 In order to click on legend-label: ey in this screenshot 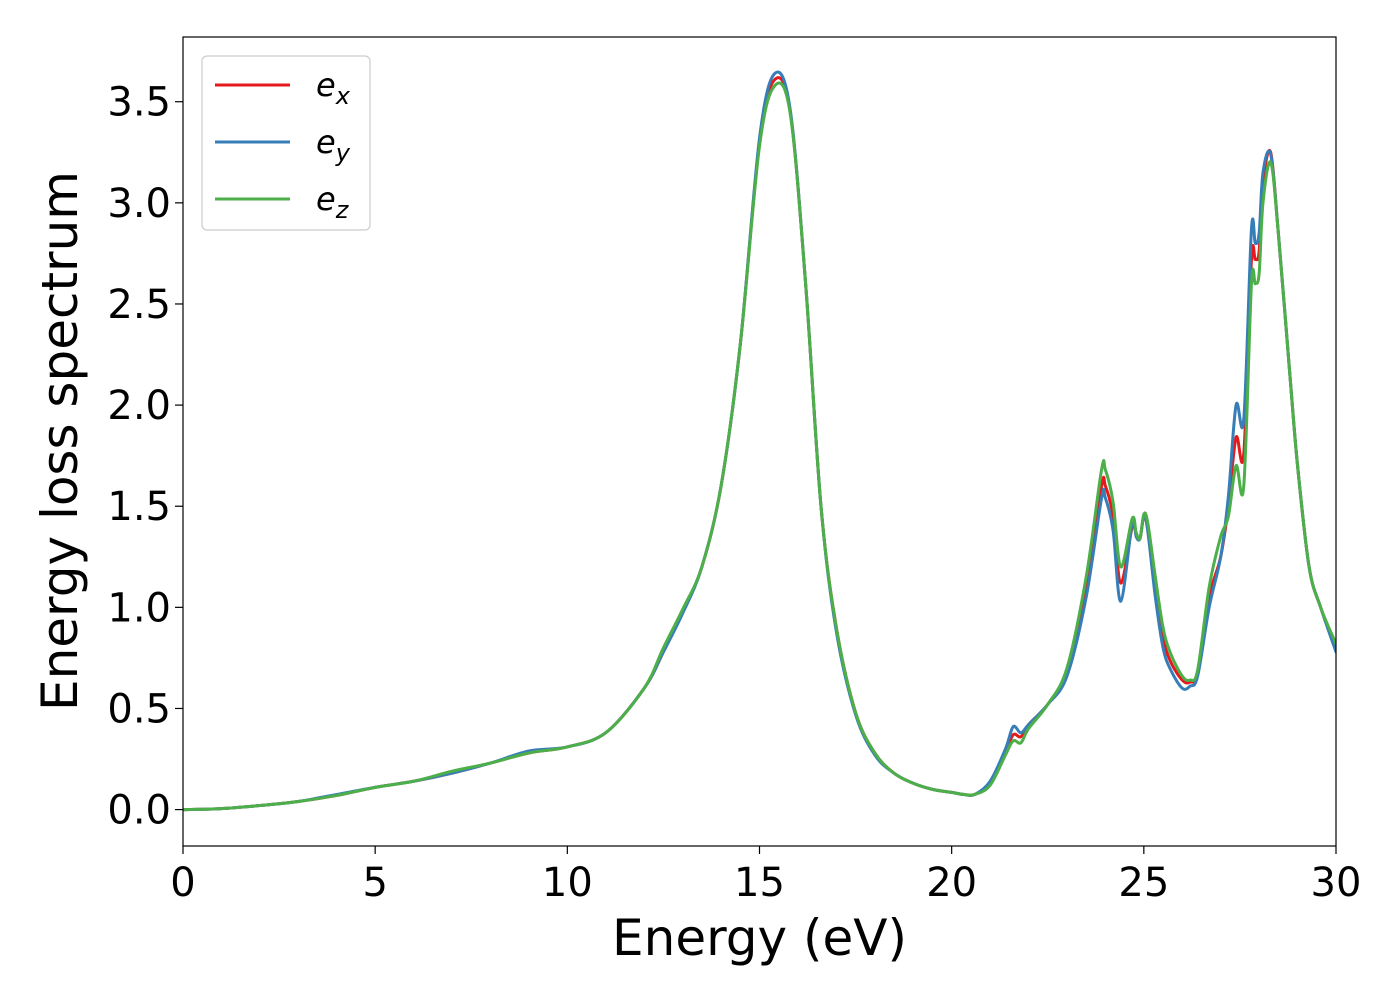, I will do `click(333, 145)`.